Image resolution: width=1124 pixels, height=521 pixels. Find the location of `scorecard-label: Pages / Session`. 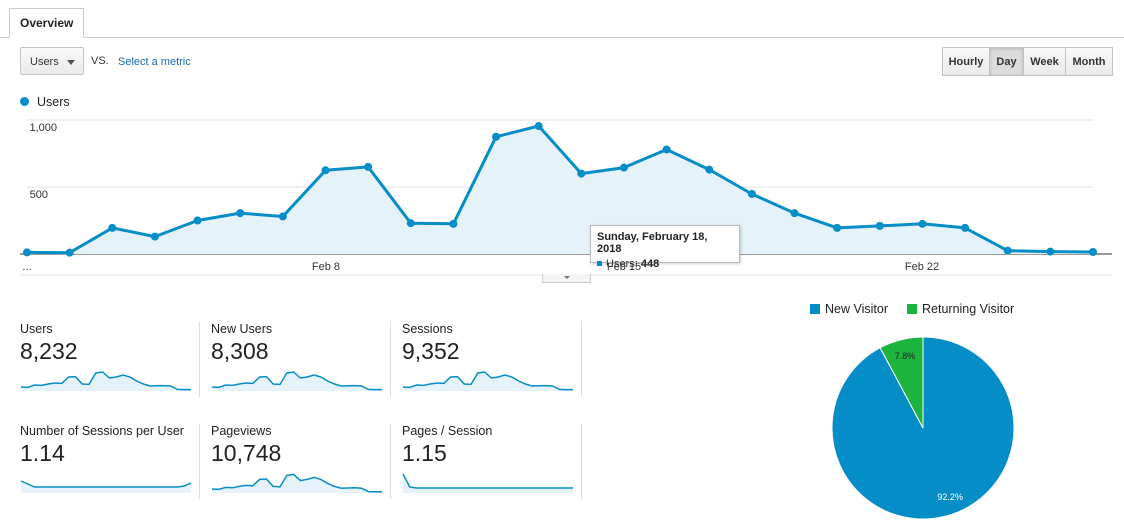

scorecard-label: Pages / Session is located at coordinates (447, 431).